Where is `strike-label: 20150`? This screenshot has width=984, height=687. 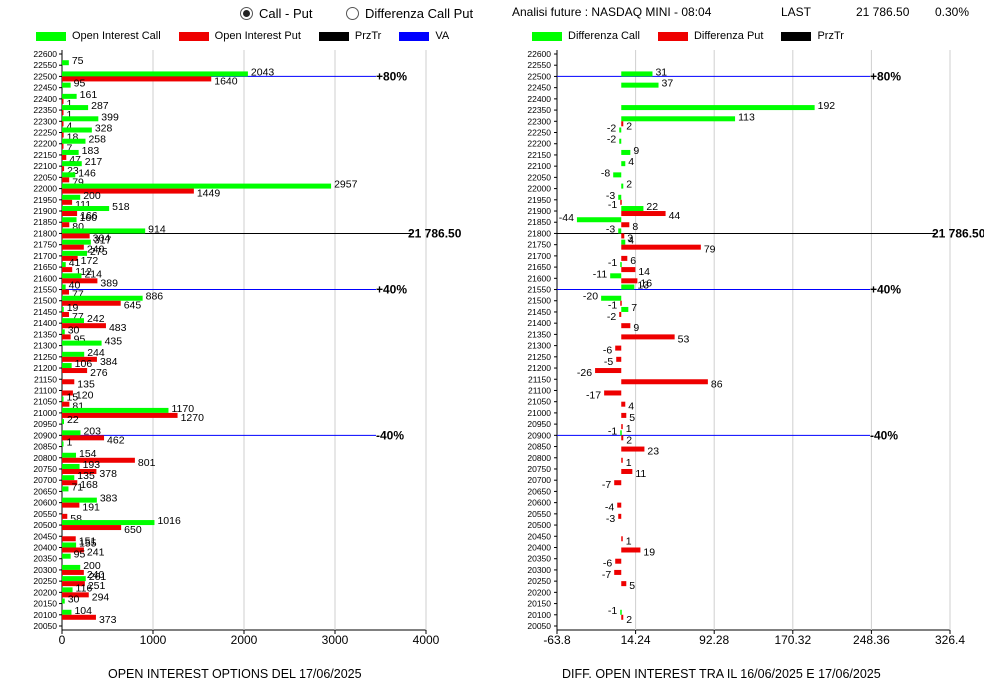 strike-label: 20150 is located at coordinates (45, 604).